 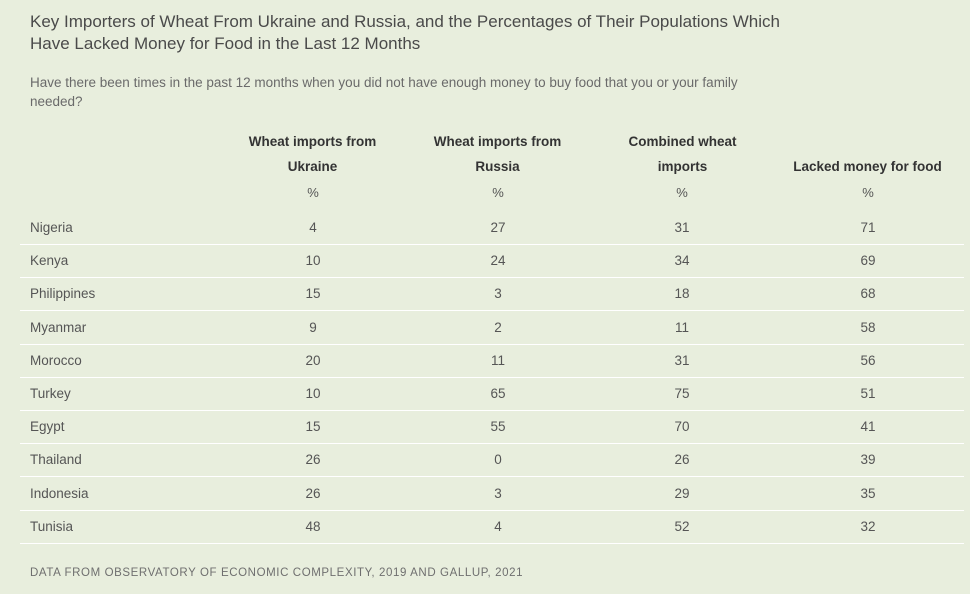 I want to click on country-label: Myanmar, so click(x=58, y=327).